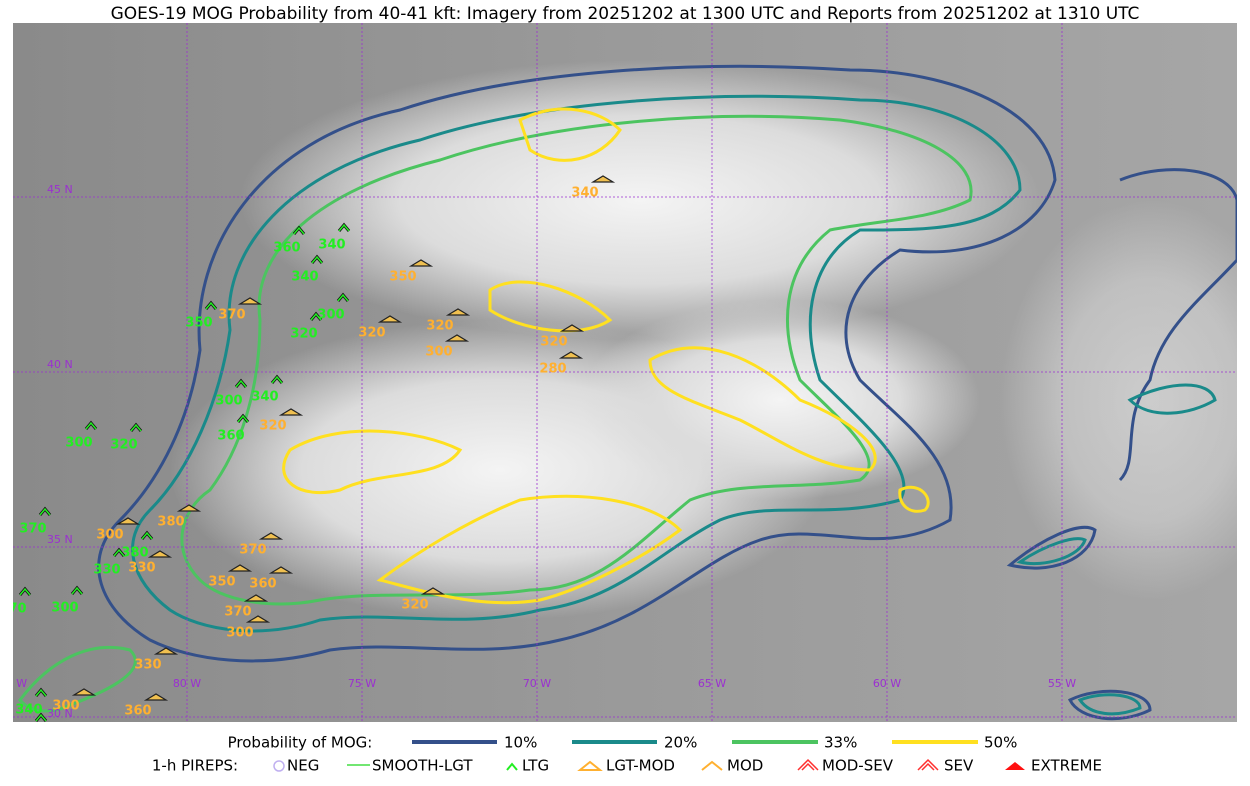  Describe the element at coordinates (1000, 743) in the screenshot. I see `legend-label: 50%` at that location.